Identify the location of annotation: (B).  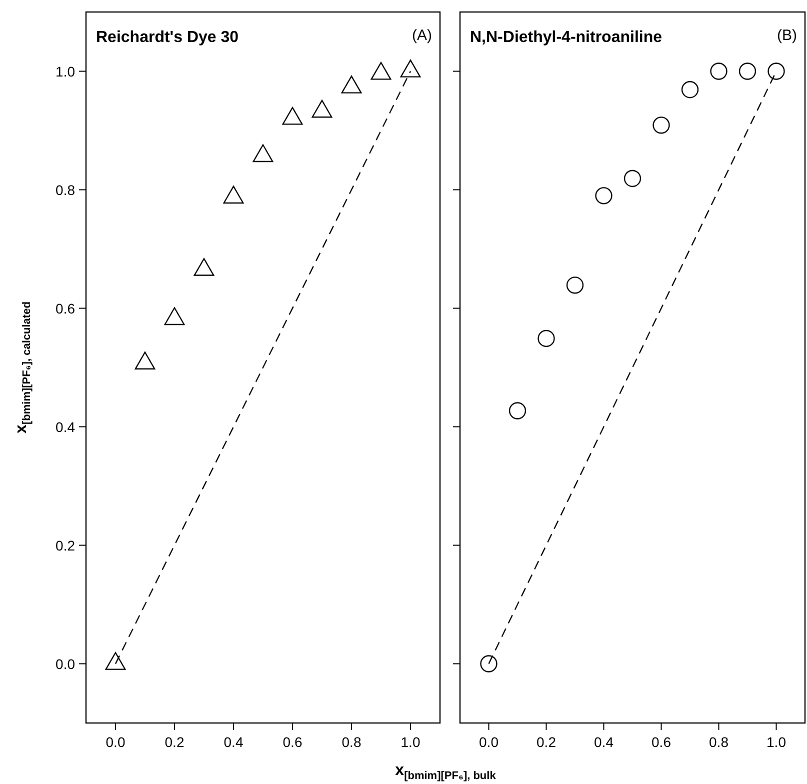
(787, 35).